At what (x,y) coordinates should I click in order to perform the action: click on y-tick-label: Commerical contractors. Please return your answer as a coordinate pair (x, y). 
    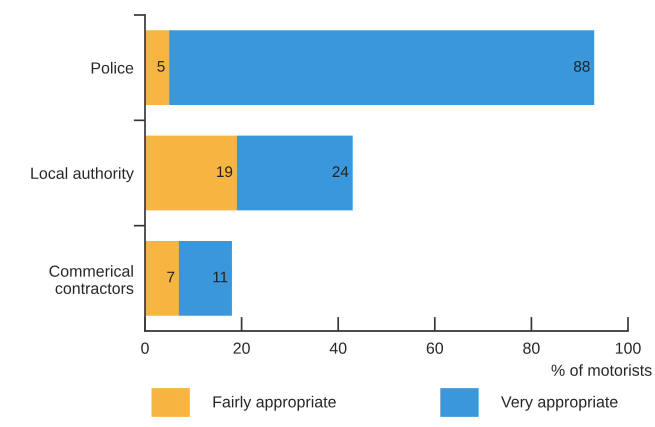
    Looking at the image, I should click on (92, 279).